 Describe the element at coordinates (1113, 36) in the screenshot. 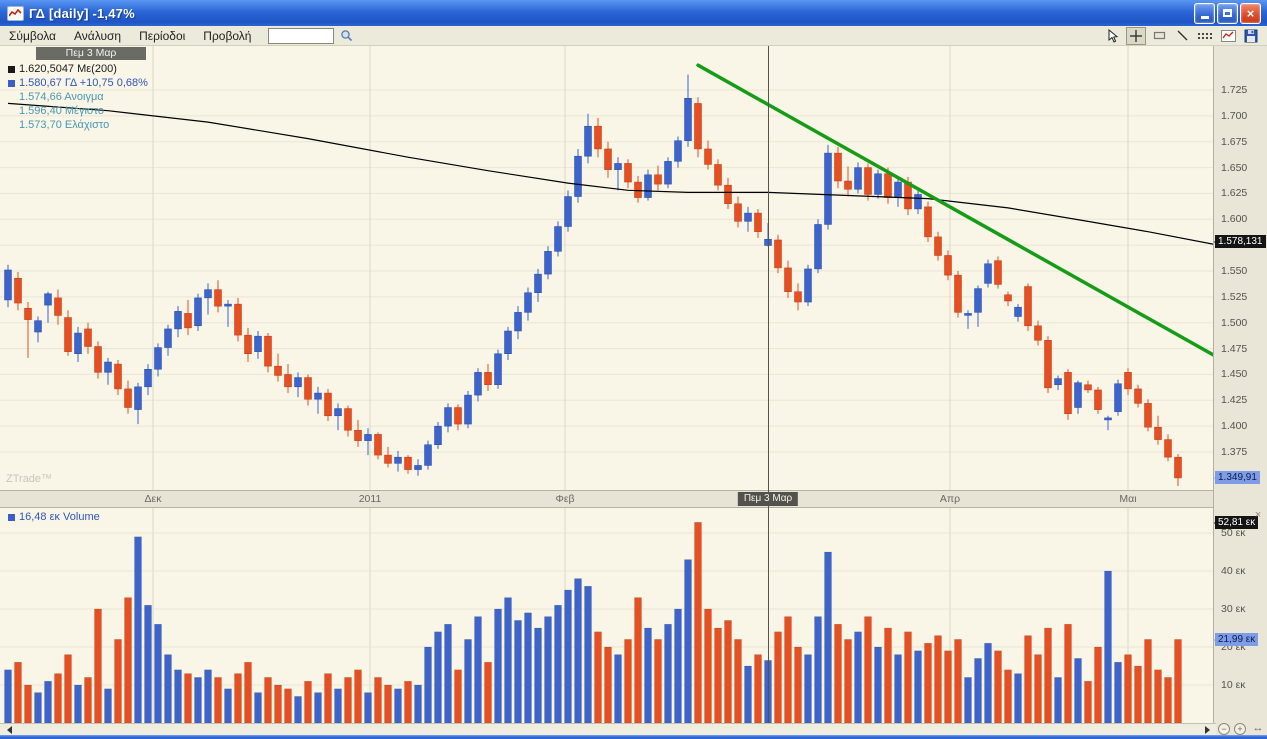

I see `pointer-tool` at that location.